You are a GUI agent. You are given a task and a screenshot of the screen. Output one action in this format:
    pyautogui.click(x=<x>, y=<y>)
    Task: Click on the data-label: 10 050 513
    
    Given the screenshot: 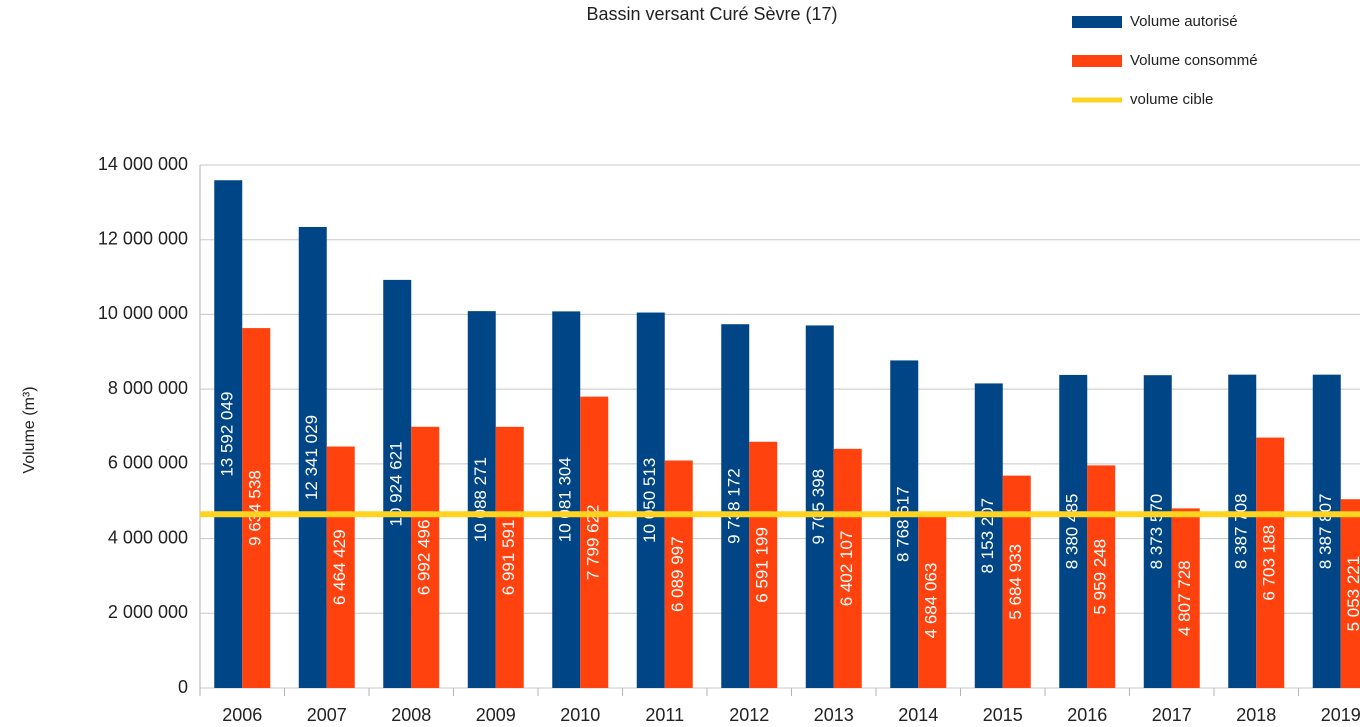 What is the action you would take?
    pyautogui.click(x=649, y=500)
    